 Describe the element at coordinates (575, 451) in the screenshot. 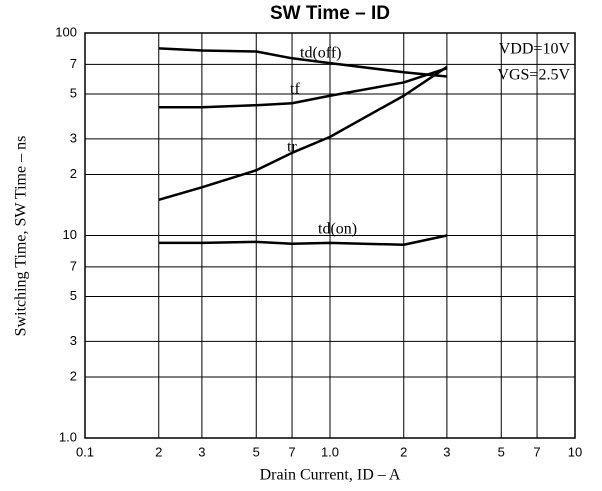

I see `x-tick-label: 10` at that location.